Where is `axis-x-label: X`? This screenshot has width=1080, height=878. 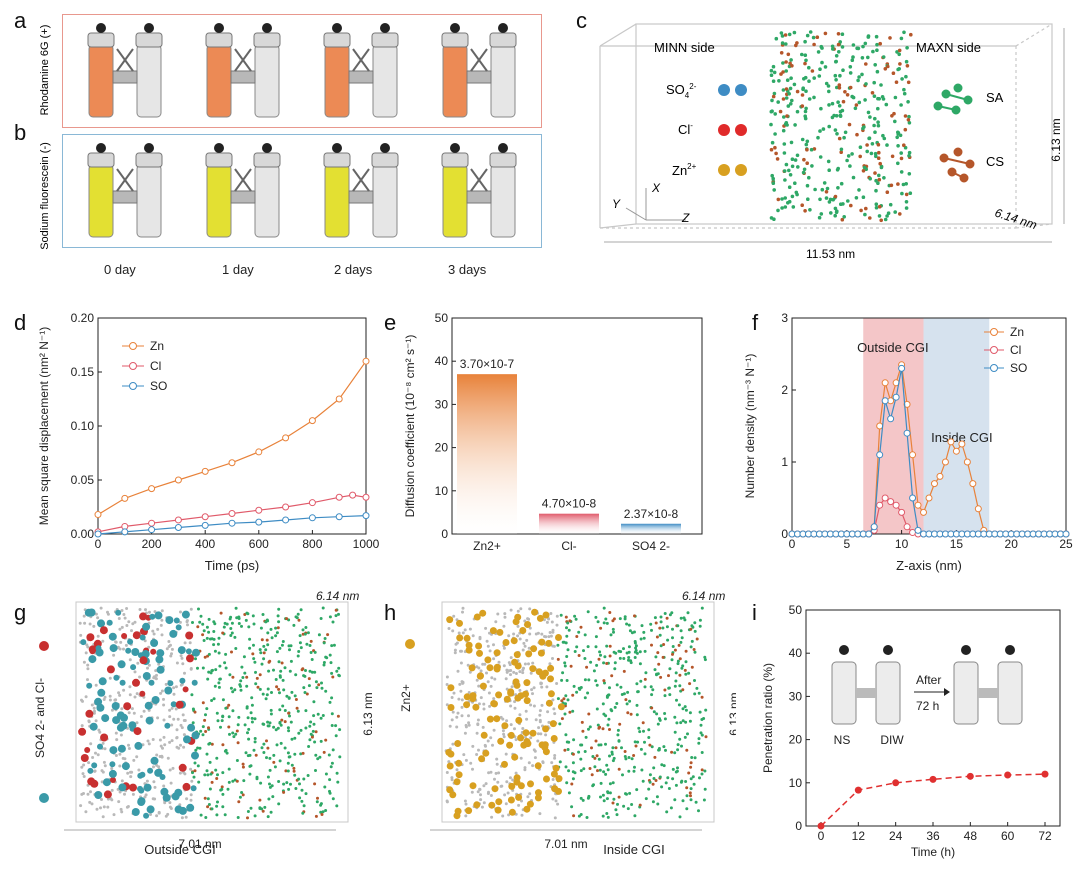
axis-x-label: X is located at coordinates (656, 188).